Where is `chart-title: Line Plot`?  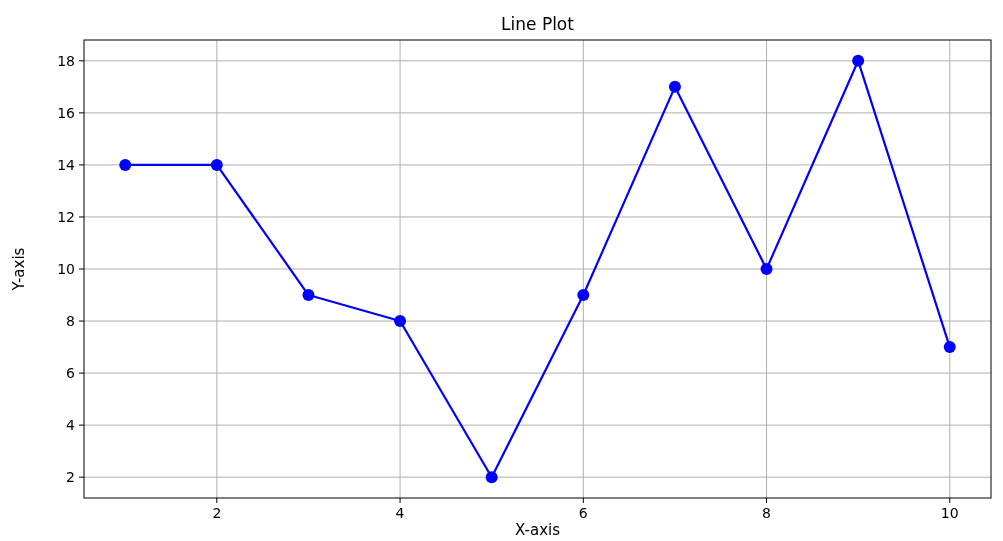 chart-title: Line Plot is located at coordinates (538, 24).